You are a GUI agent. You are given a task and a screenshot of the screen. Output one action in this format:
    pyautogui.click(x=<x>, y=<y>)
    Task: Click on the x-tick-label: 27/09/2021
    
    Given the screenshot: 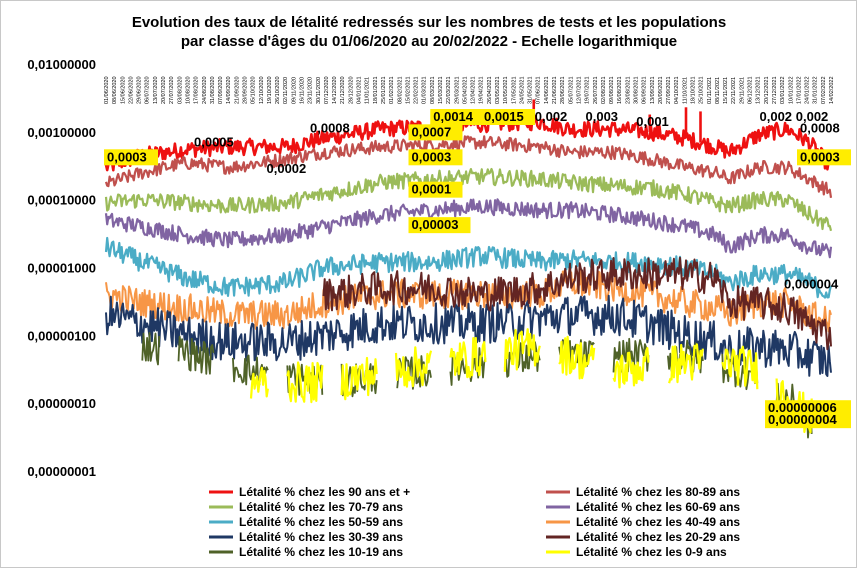 What is the action you would take?
    pyautogui.click(x=669, y=90)
    